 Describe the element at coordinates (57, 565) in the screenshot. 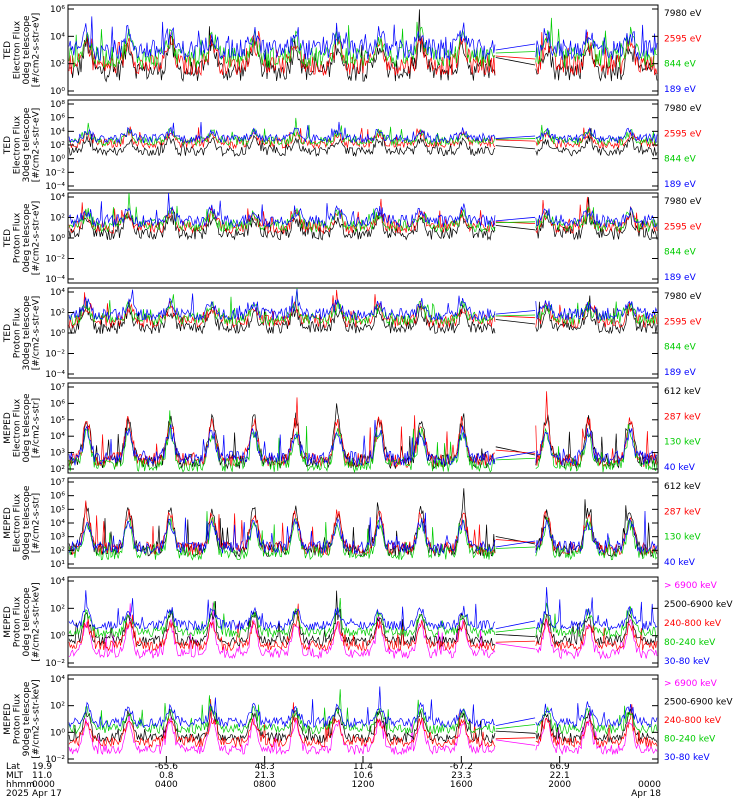

I see `y-tick-label: 10¹` at that location.